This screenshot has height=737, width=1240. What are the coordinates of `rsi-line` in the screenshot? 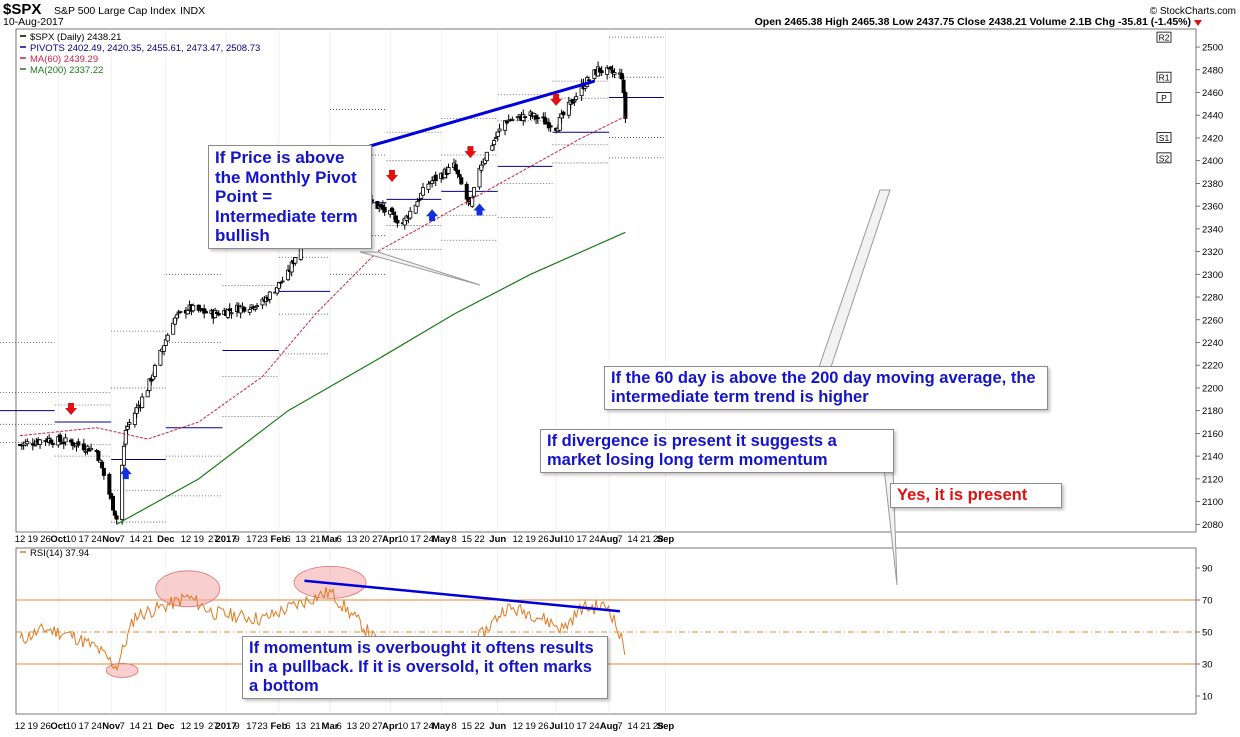 It's located at (322, 629).